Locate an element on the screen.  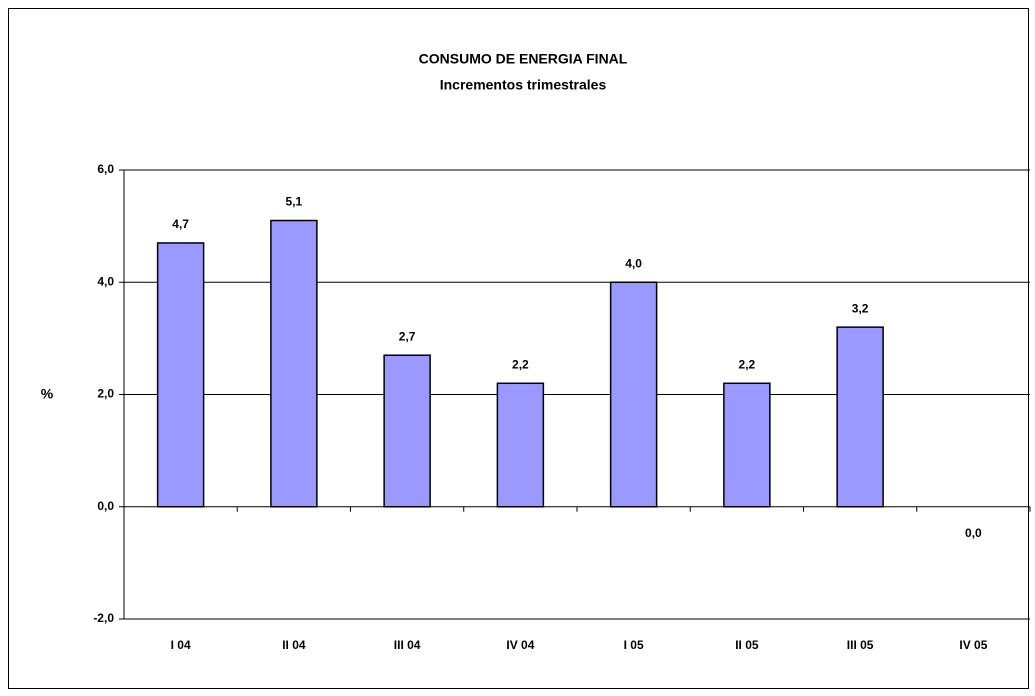
value-label: 4,7 is located at coordinates (180, 224).